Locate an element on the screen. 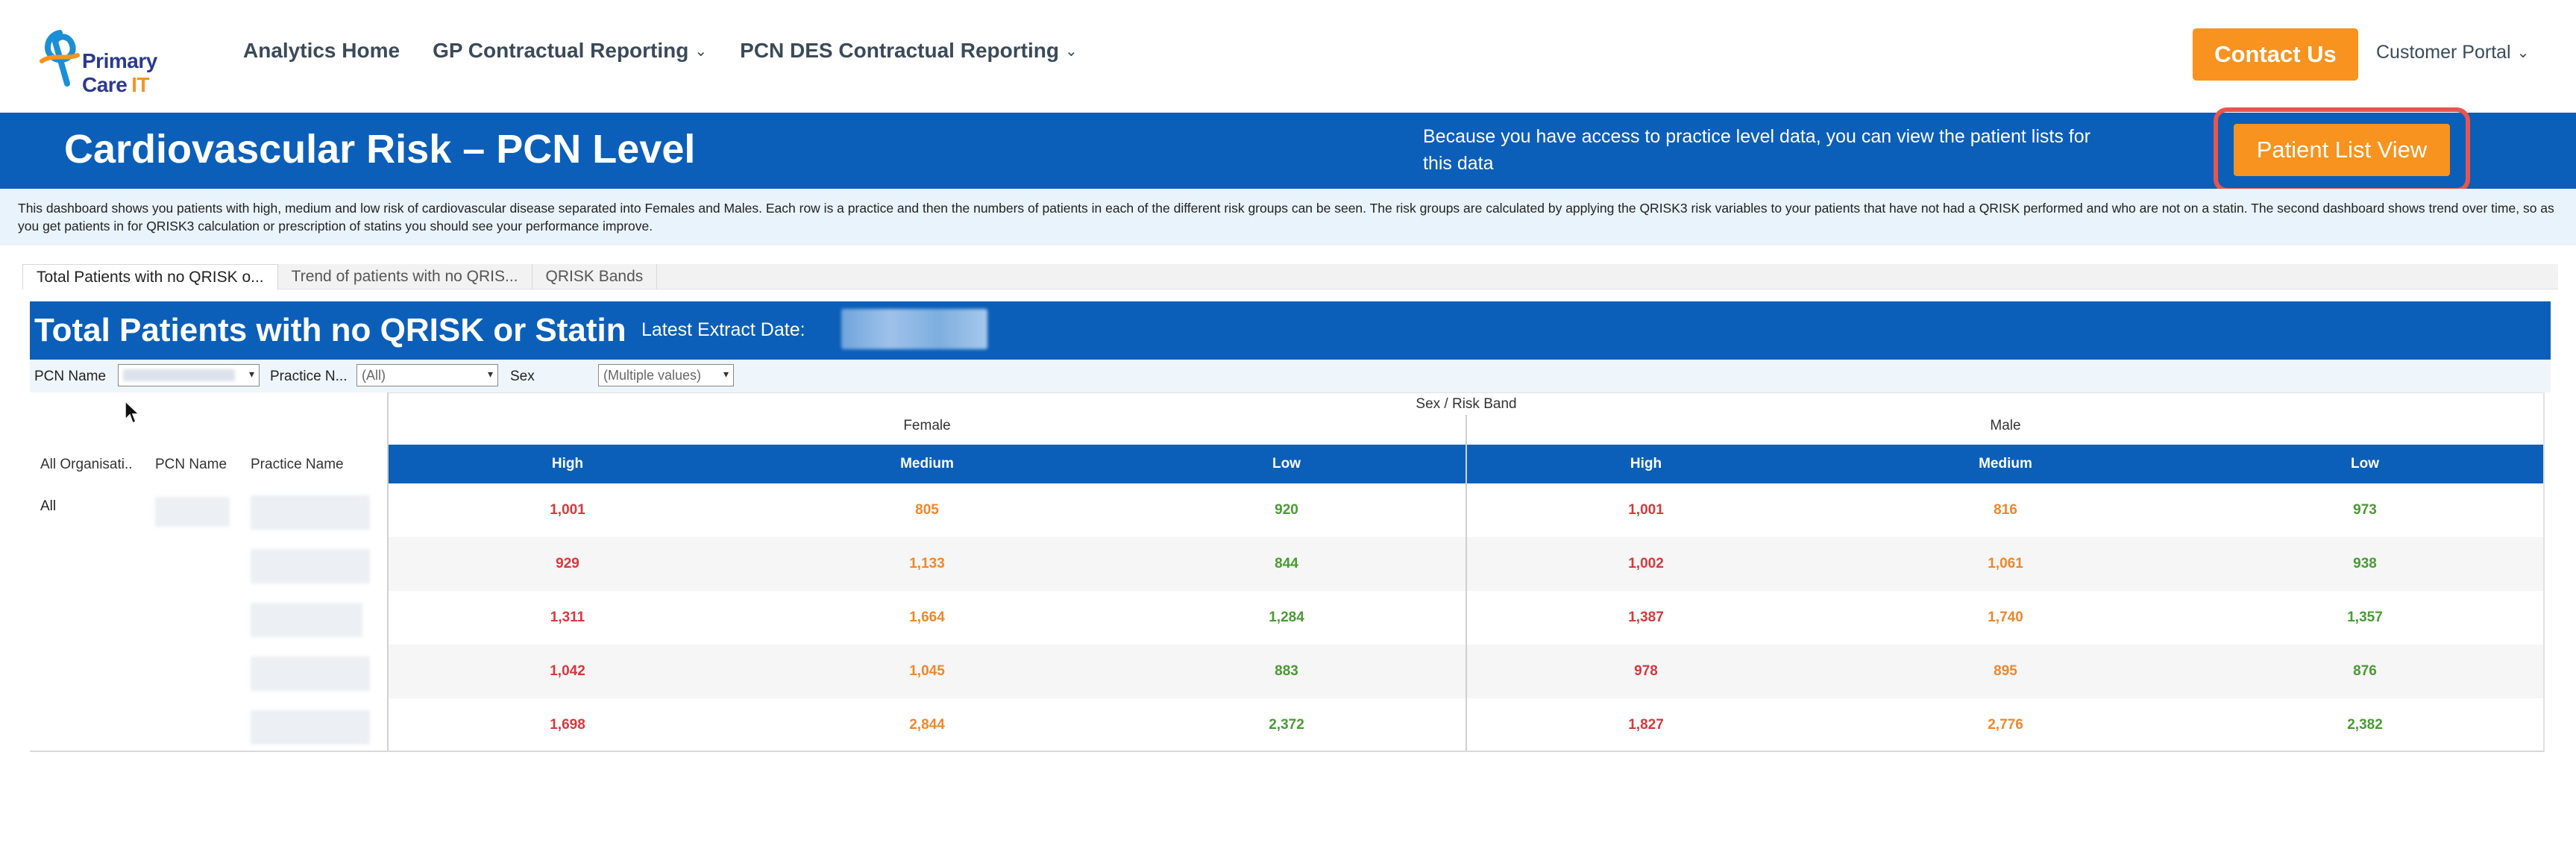  risk-header-female-low: Low is located at coordinates (1287, 464).